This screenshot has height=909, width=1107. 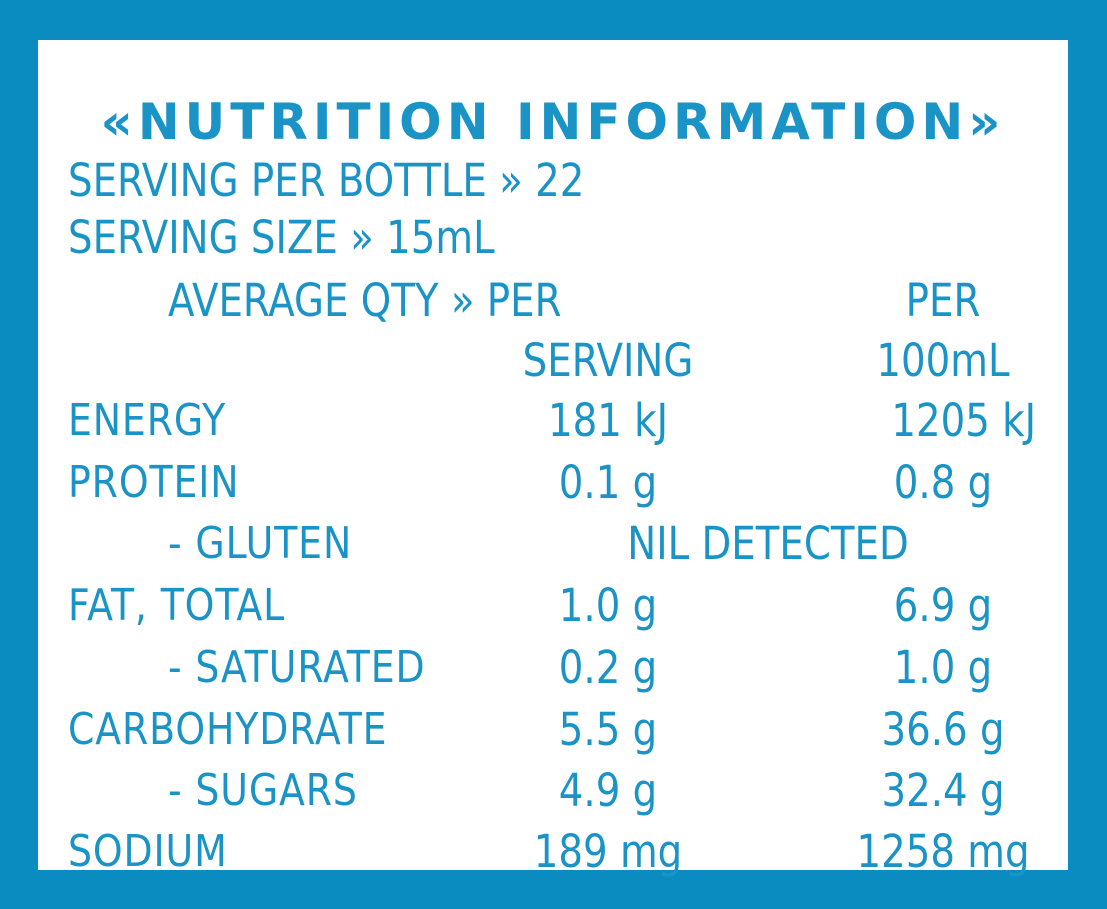 What do you see at coordinates (326, 180) in the screenshot?
I see `servings-per-bottle: SERVING PER BOTTLE » 22` at bounding box center [326, 180].